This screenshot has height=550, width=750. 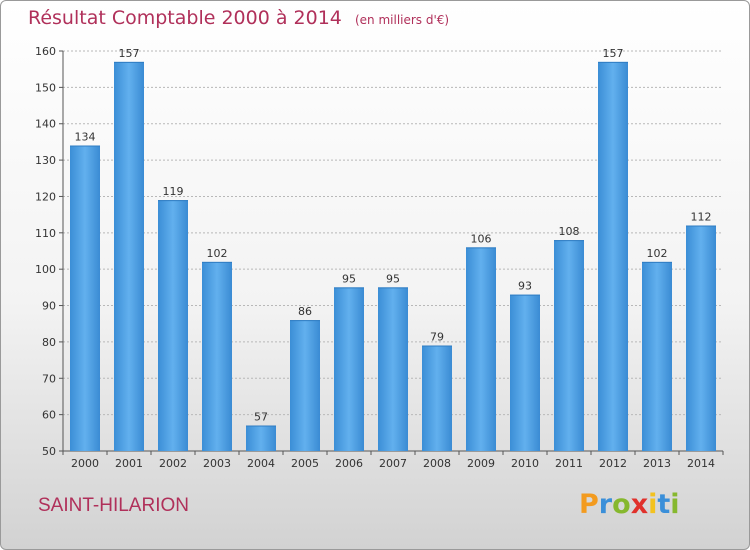 What do you see at coordinates (49, 378) in the screenshot?
I see `y-tick-label: 70` at bounding box center [49, 378].